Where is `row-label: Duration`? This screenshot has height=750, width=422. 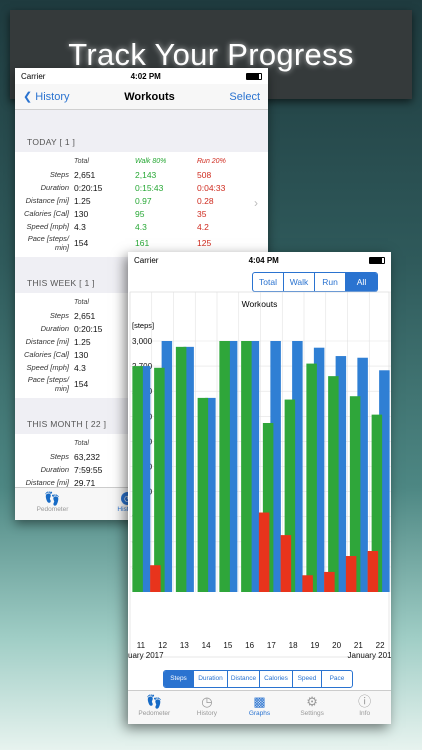 row-label: Duration is located at coordinates (54, 187).